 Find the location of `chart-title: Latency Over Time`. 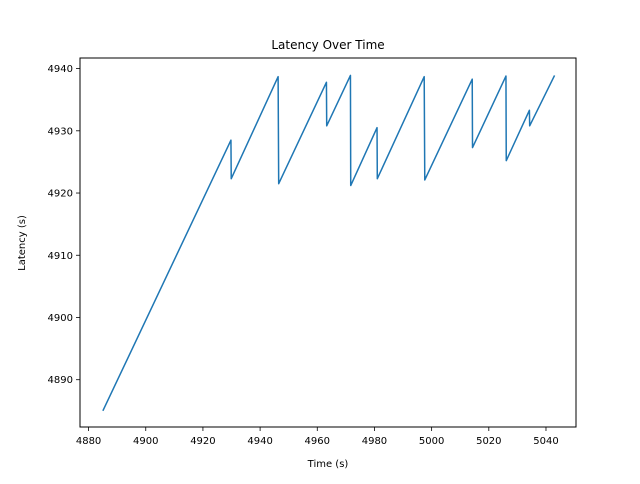

chart-title: Latency Over Time is located at coordinates (327, 45).